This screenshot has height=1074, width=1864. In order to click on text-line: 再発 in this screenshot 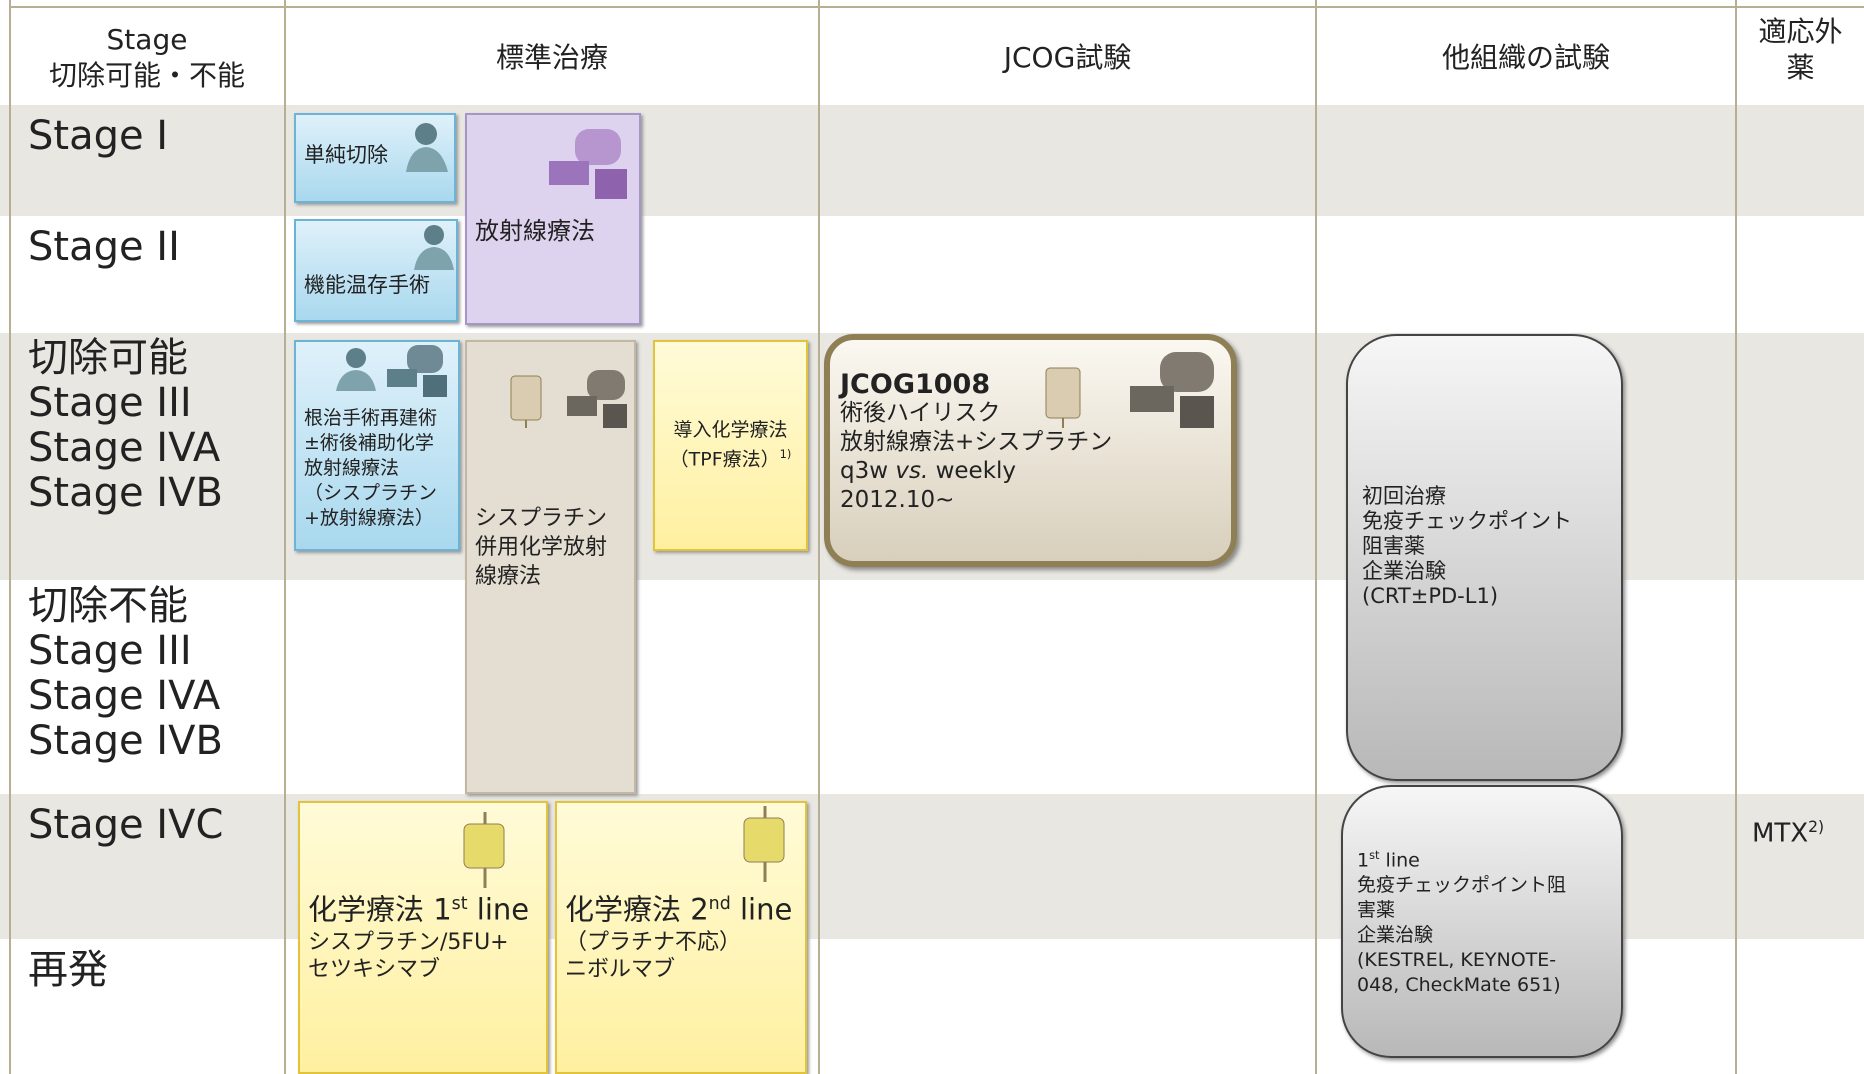, I will do `click(68, 970)`.